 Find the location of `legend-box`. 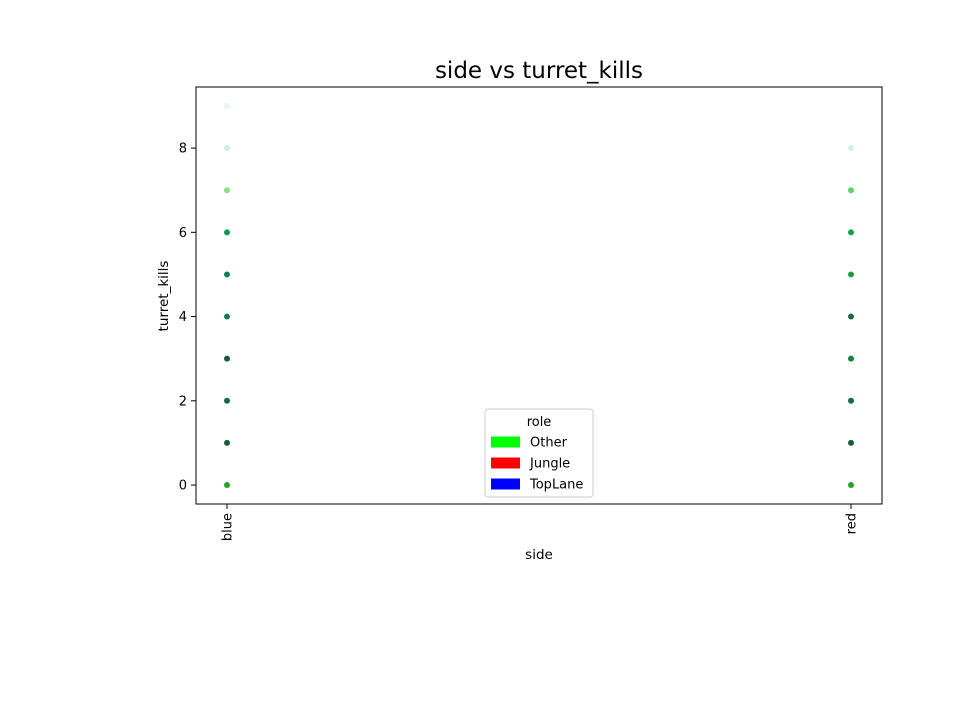

legend-box is located at coordinates (539, 453).